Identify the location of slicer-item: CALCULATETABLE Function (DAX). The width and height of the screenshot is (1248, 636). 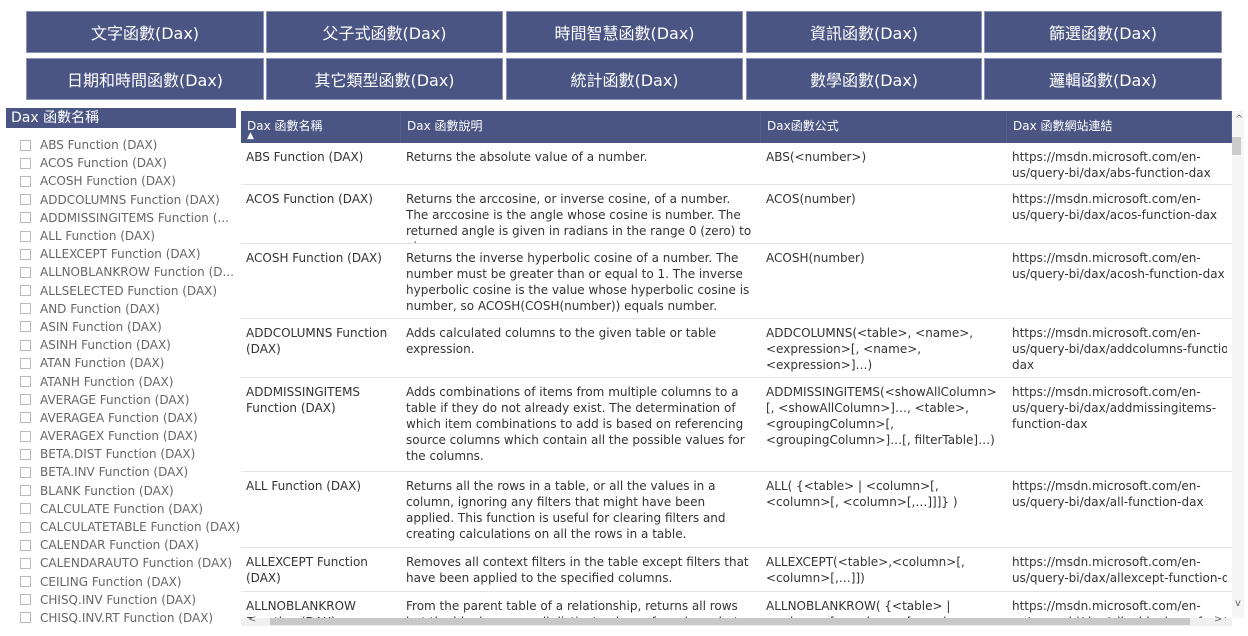
(130, 527).